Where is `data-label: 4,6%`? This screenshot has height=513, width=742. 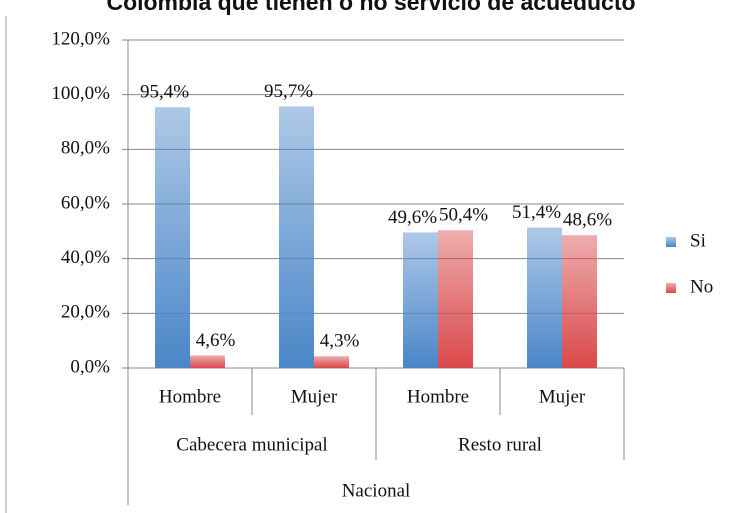 data-label: 4,6% is located at coordinates (216, 340).